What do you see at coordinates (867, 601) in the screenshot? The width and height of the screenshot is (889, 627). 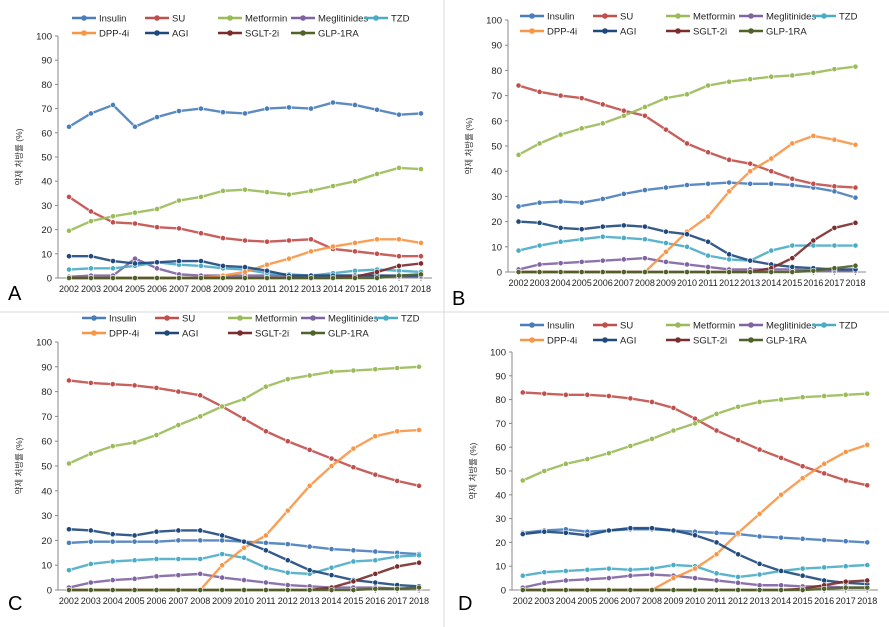 I see `x-tick-label: 2018` at bounding box center [867, 601].